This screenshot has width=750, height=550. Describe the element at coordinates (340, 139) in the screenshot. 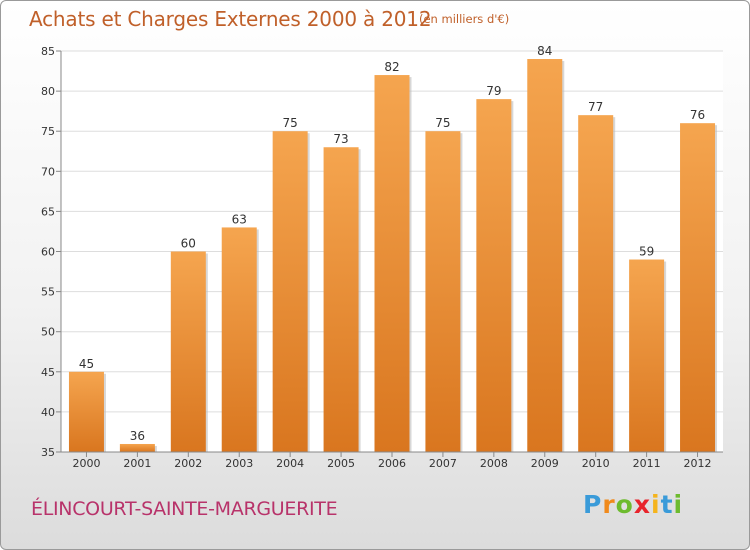

I see `data-label: 73` at that location.